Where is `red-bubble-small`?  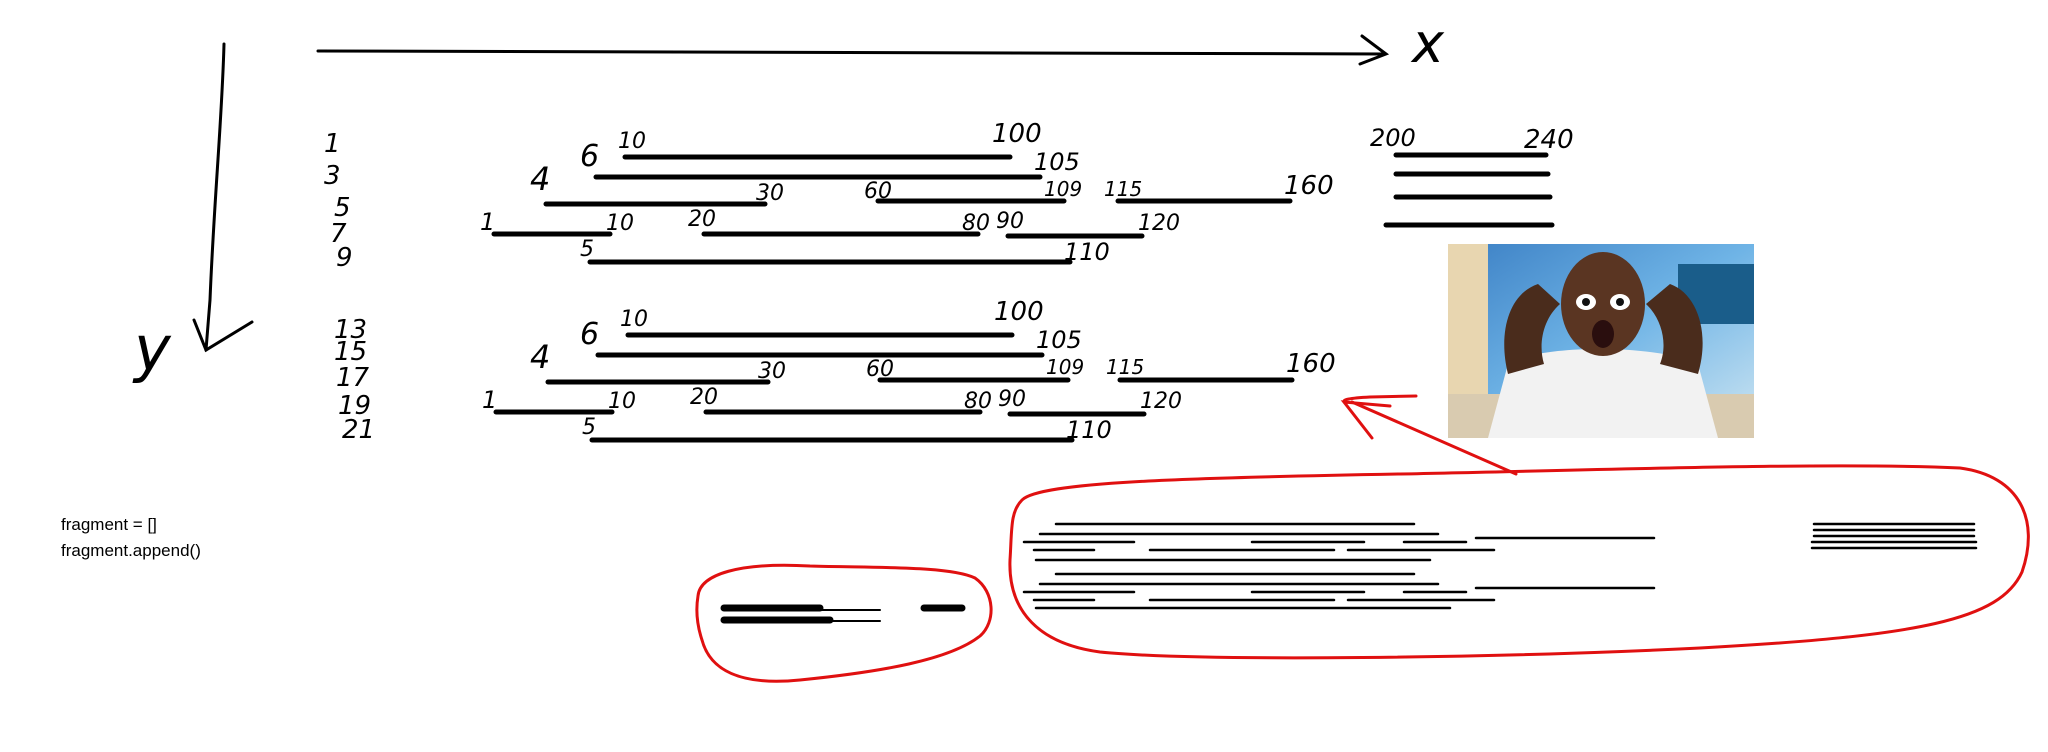 red-bubble-small is located at coordinates (844, 623).